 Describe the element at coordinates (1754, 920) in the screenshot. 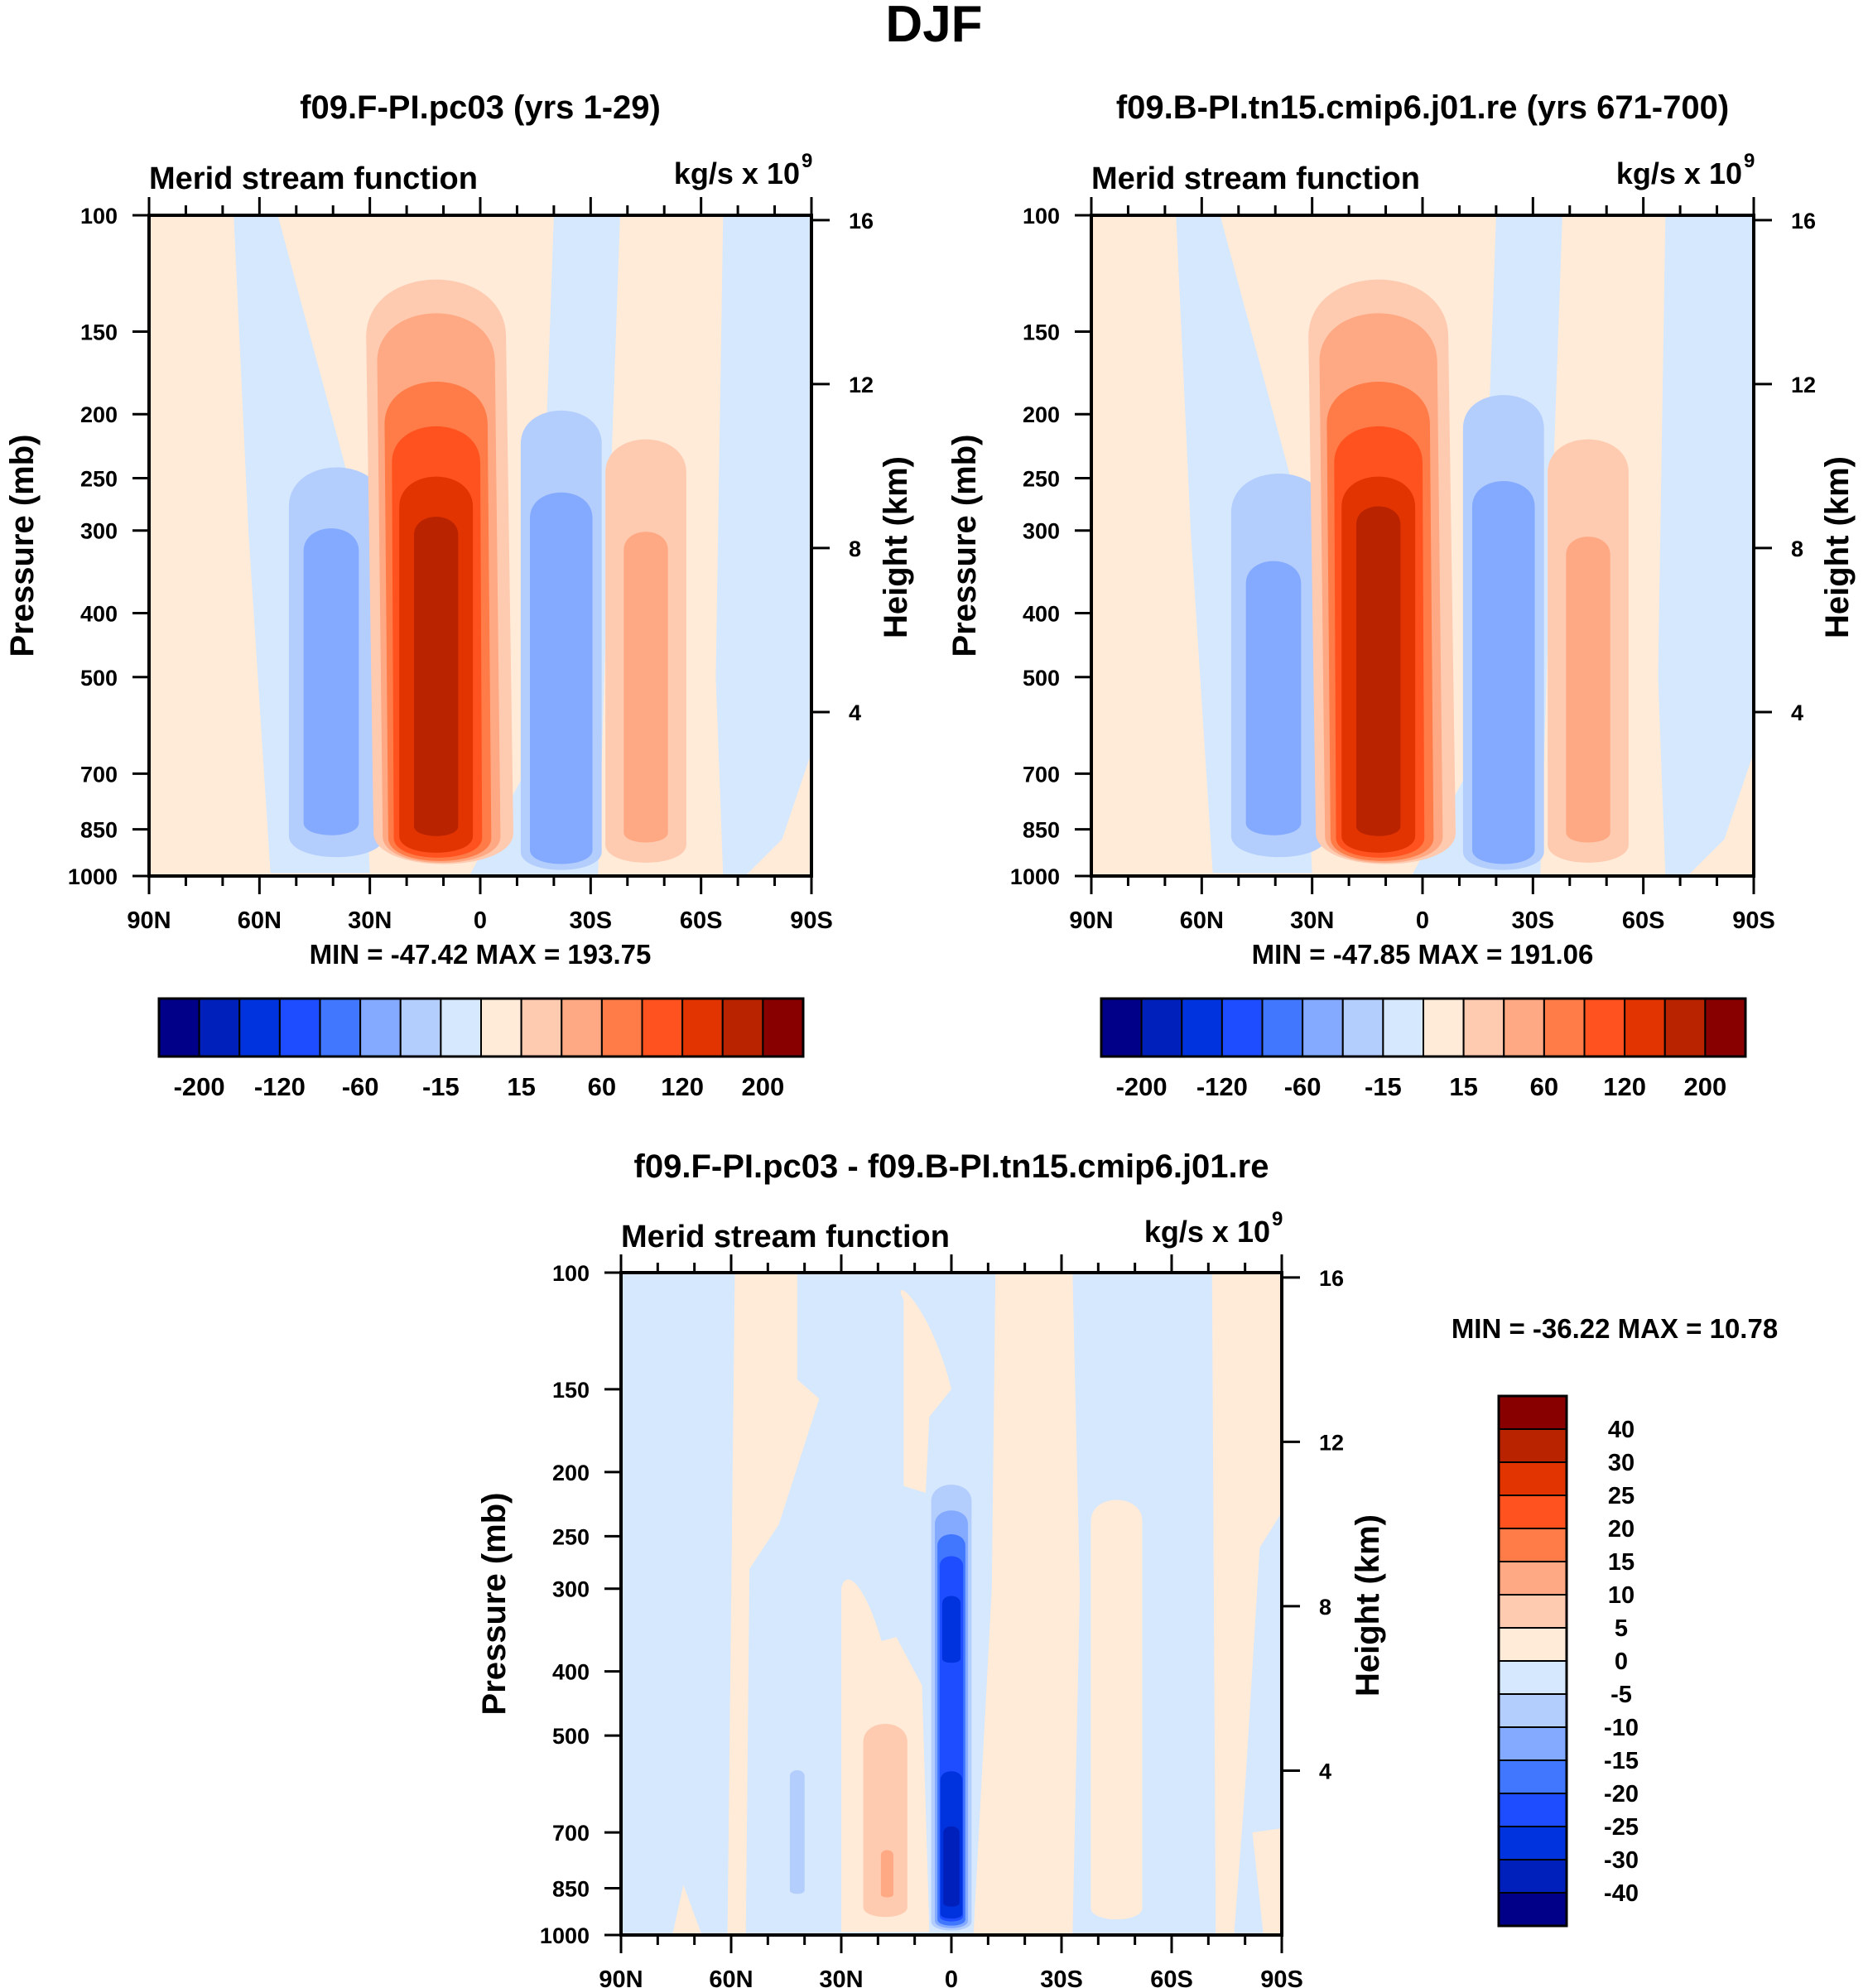

I see `x-tick-label: 90S` at that location.